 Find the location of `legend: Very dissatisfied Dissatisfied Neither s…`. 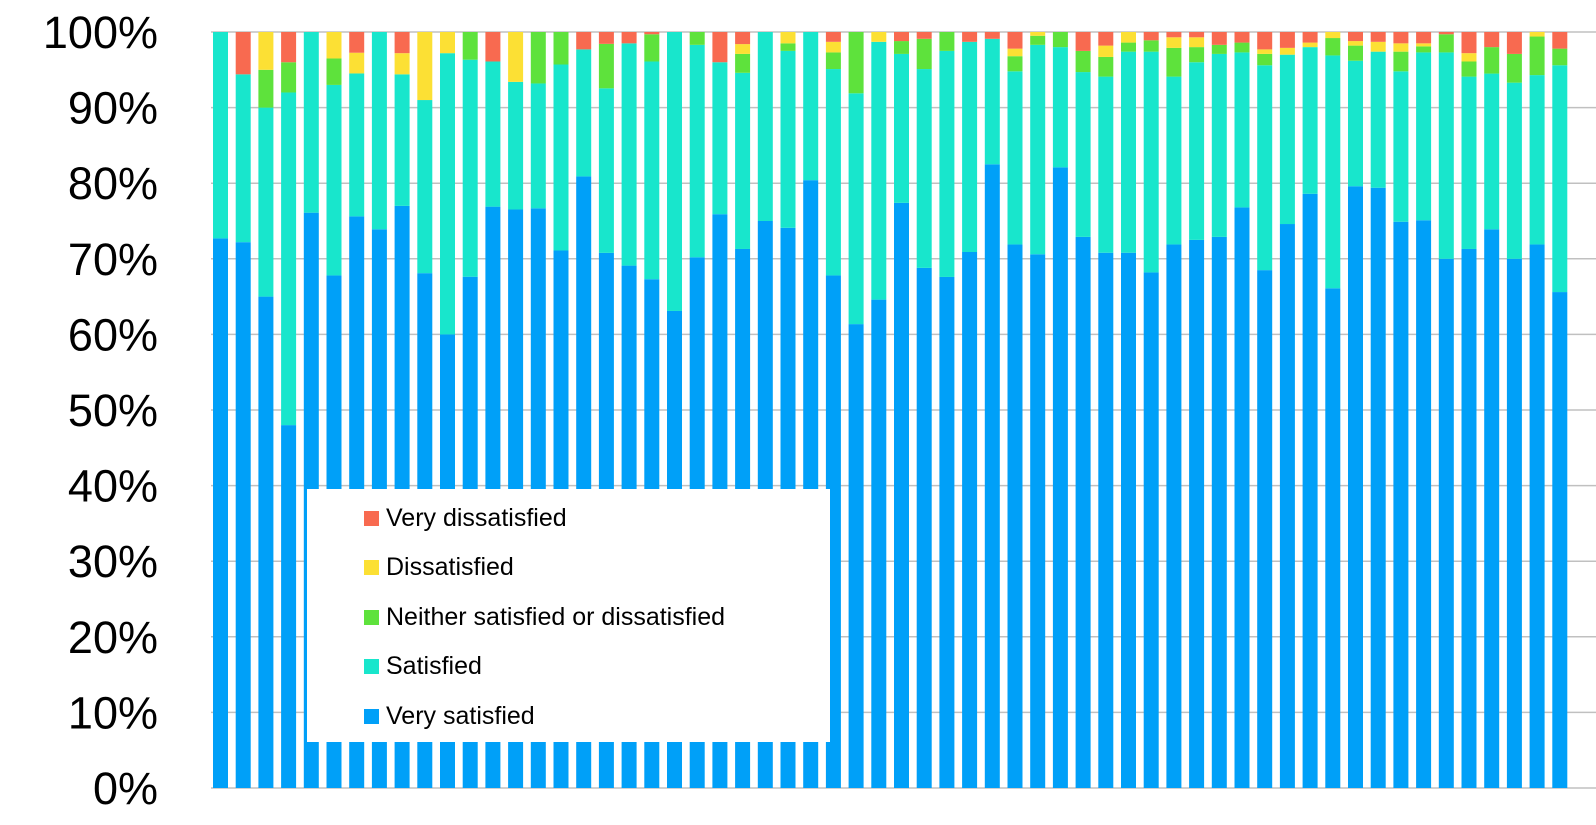

legend: Very dissatisfied Dissatisfied Neither s… is located at coordinates (568, 615).